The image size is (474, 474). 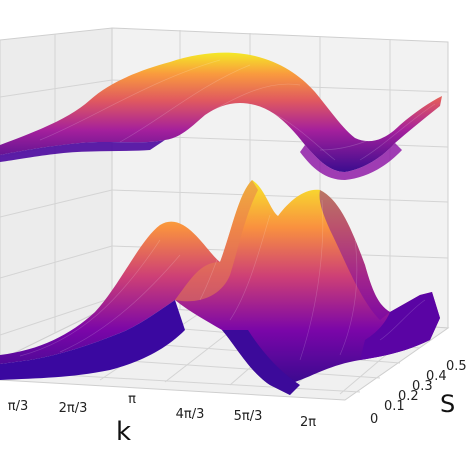 I want to click on x-tick-labels: π/3 2π/3 π 4π/3 5π/3 2π, so click(x=162, y=411).